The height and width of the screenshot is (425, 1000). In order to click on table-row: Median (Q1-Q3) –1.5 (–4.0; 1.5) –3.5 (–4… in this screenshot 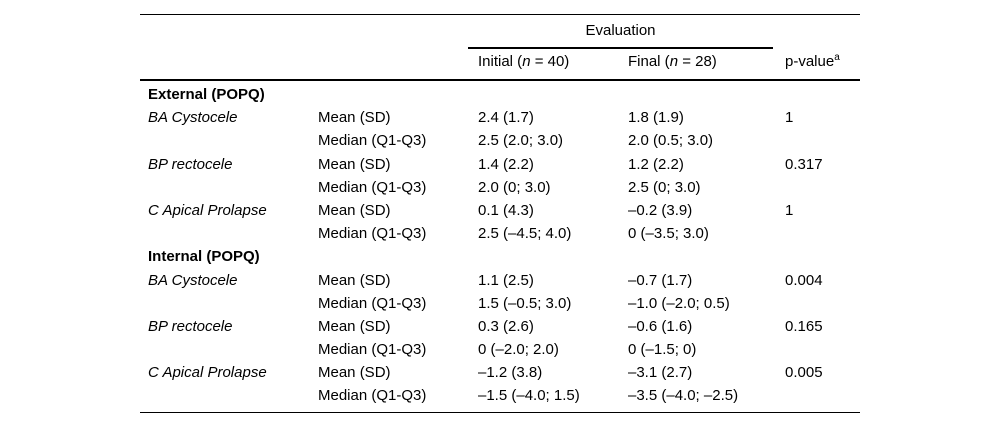, I will do `click(500, 395)`.